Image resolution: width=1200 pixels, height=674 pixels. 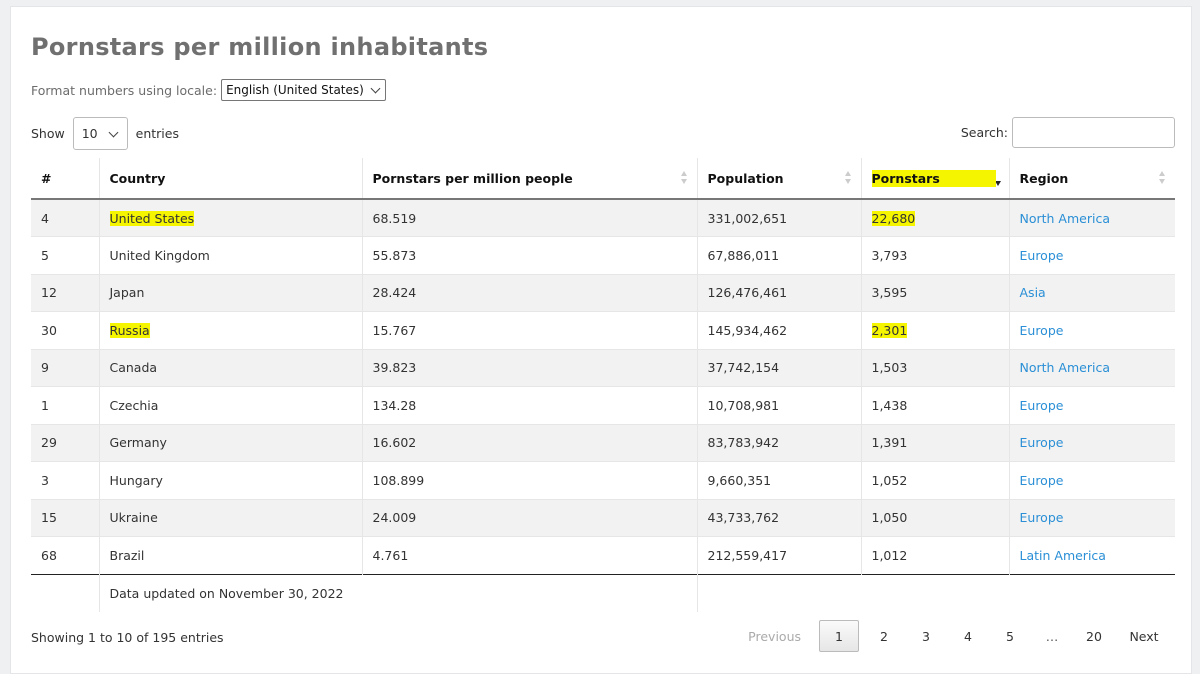 What do you see at coordinates (893, 218) in the screenshot?
I see `highlighted-pornstars: 22,680` at bounding box center [893, 218].